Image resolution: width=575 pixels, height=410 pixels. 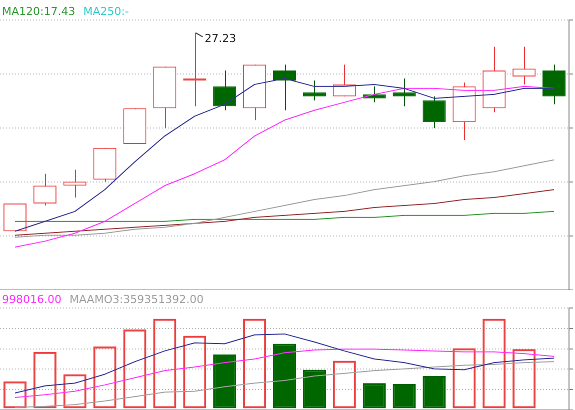 I want to click on text: MA120:17.43, so click(x=39, y=11).